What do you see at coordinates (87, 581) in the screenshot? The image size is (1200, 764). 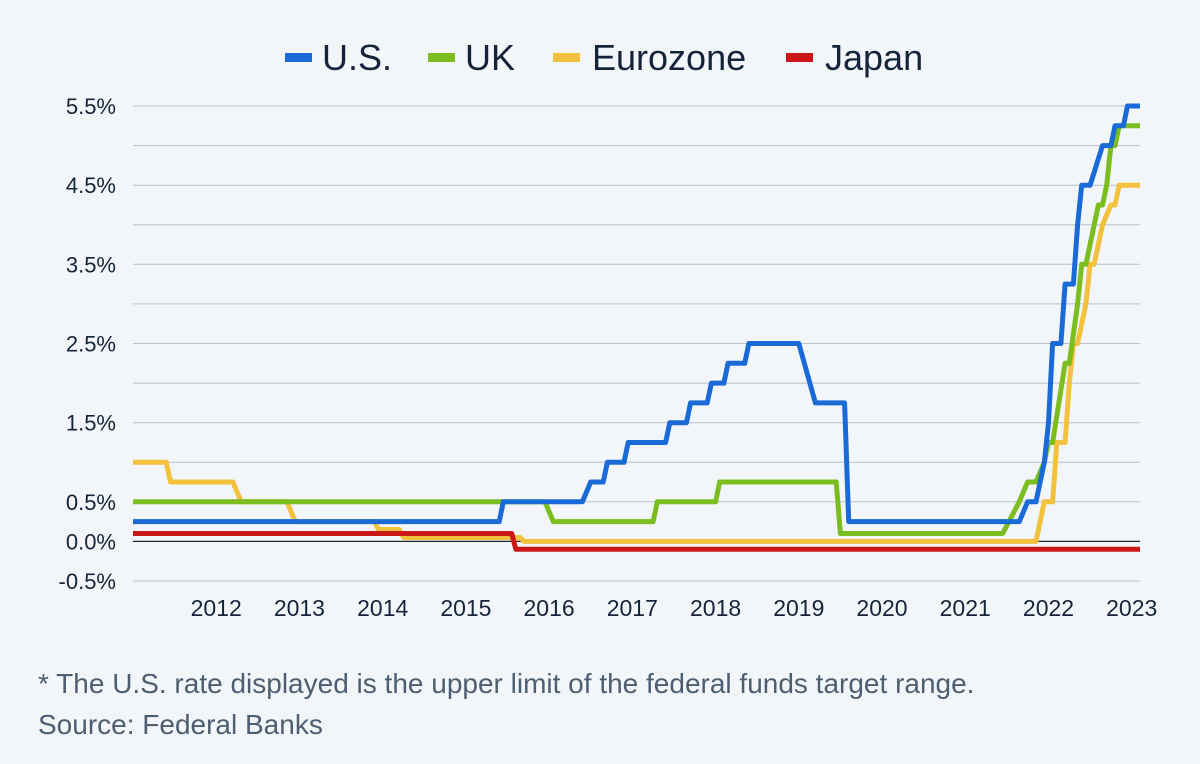 I see `y-tick-label: -0.5%` at bounding box center [87, 581].